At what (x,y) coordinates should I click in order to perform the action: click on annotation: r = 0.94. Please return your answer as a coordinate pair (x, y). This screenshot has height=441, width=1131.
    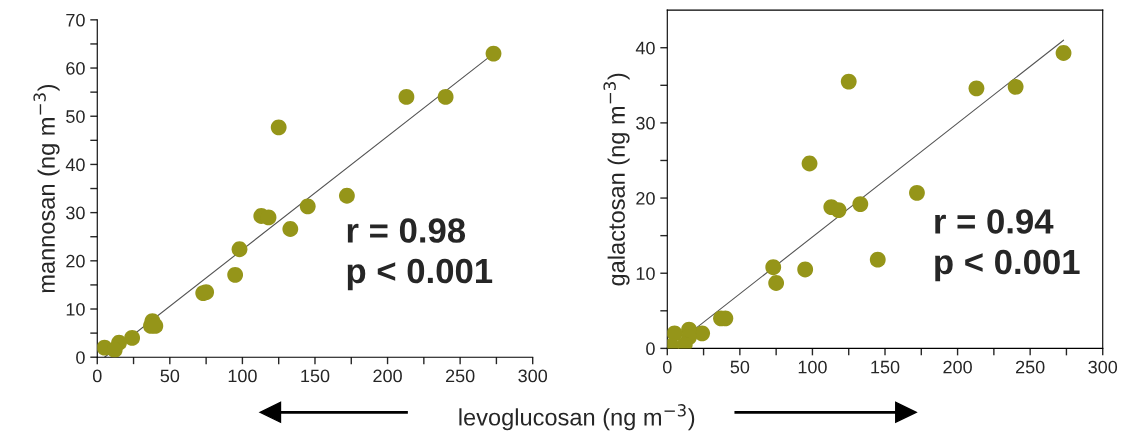
    Looking at the image, I should click on (994, 221).